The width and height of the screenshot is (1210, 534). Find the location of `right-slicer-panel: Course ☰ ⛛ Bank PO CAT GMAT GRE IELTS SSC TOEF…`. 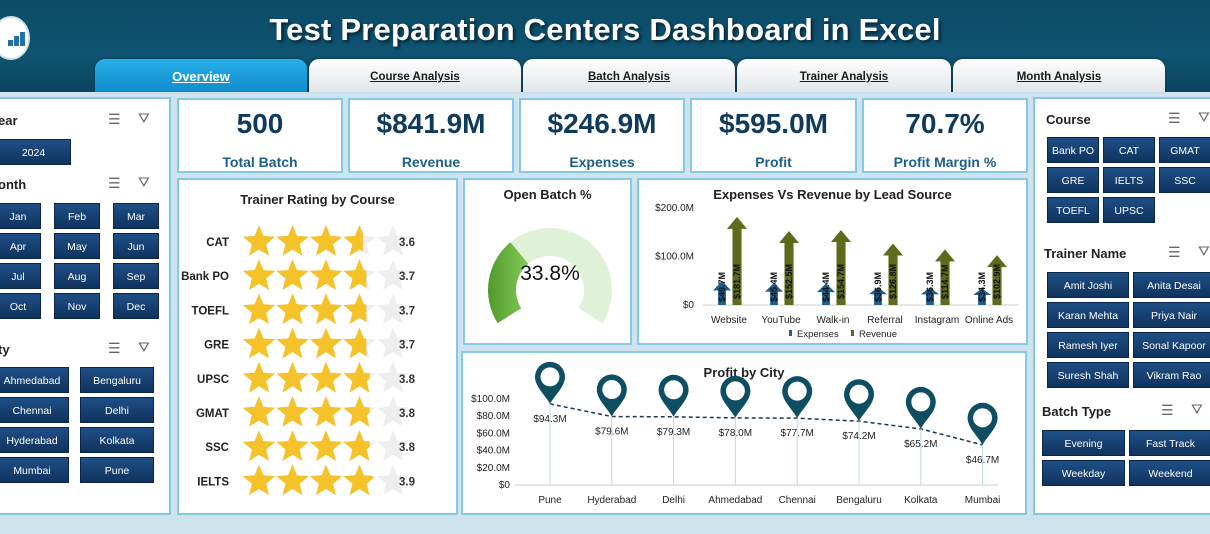

right-slicer-panel: Course ☰ ⛛ Bank PO CAT GMAT GRE IELTS SSC TOEF… is located at coordinates (1121, 306).